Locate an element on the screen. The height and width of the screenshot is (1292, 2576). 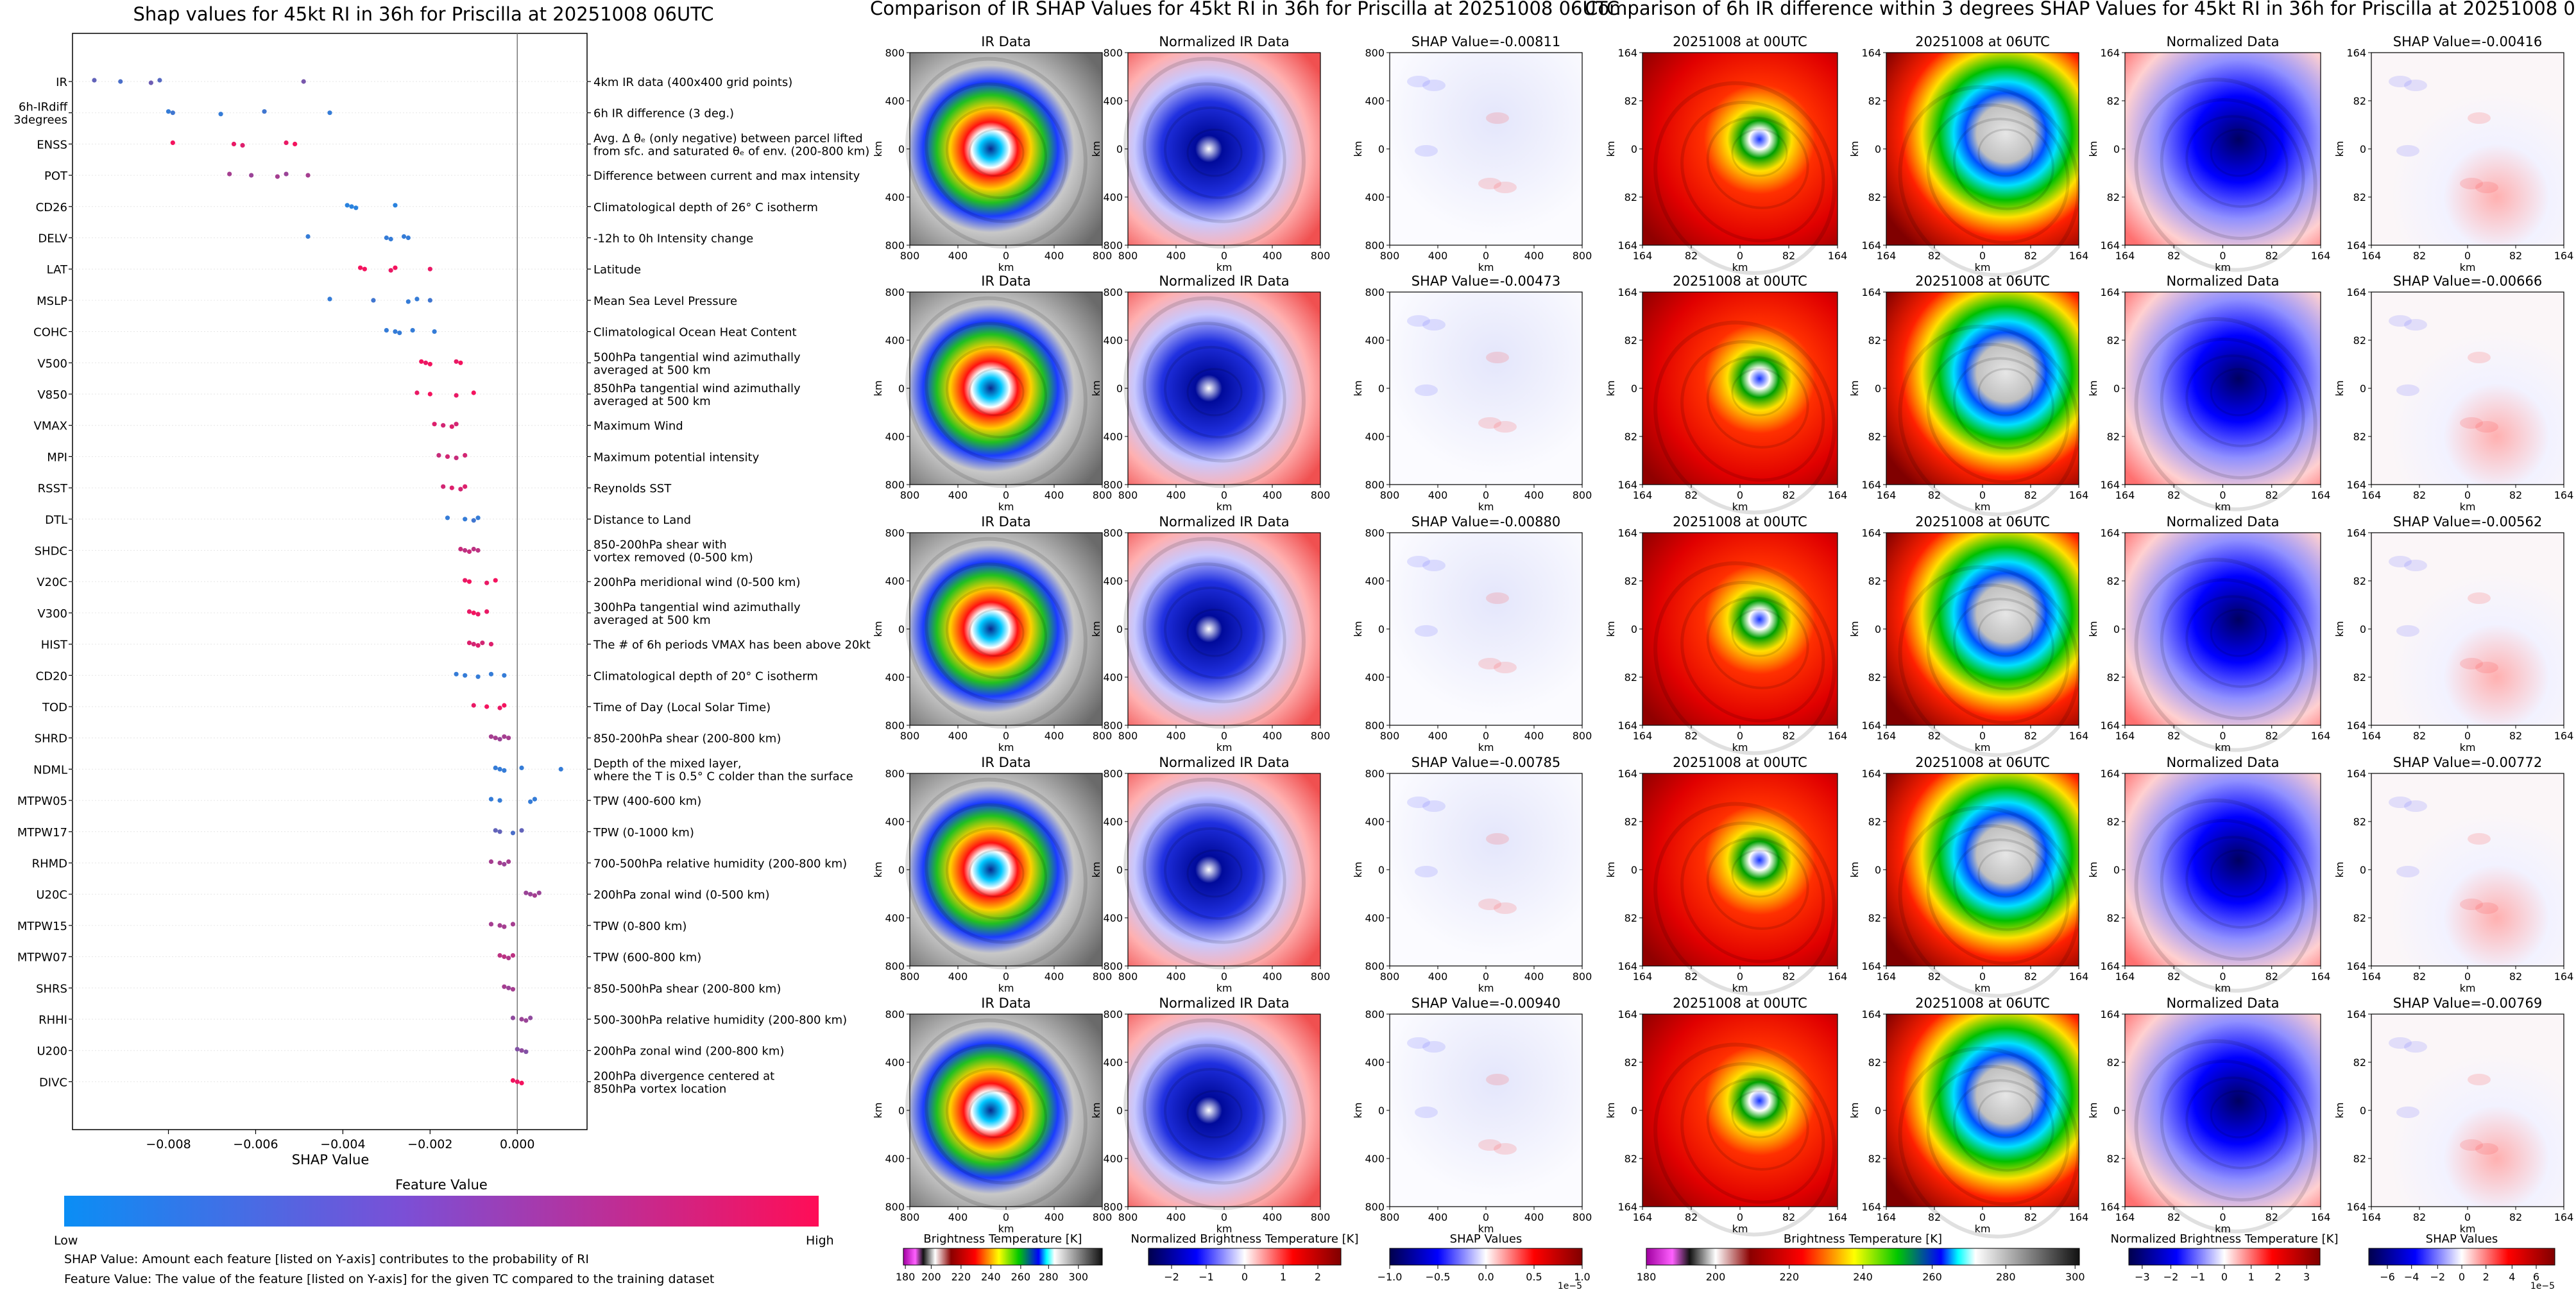
feature-desc-label: Climatological Ocean Heat Content is located at coordinates (695, 333).